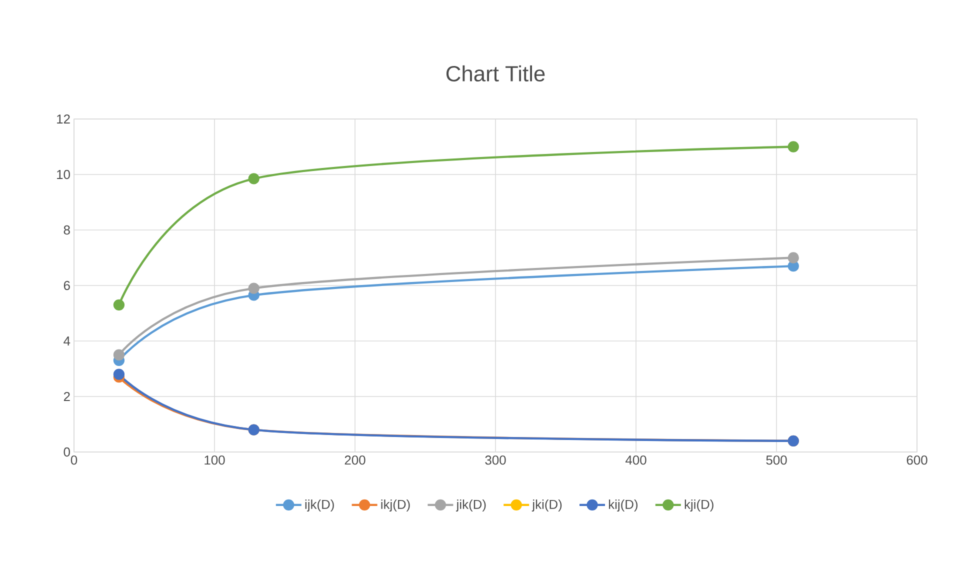  Describe the element at coordinates (67, 397) in the screenshot. I see `y-tick-label: 2` at that location.